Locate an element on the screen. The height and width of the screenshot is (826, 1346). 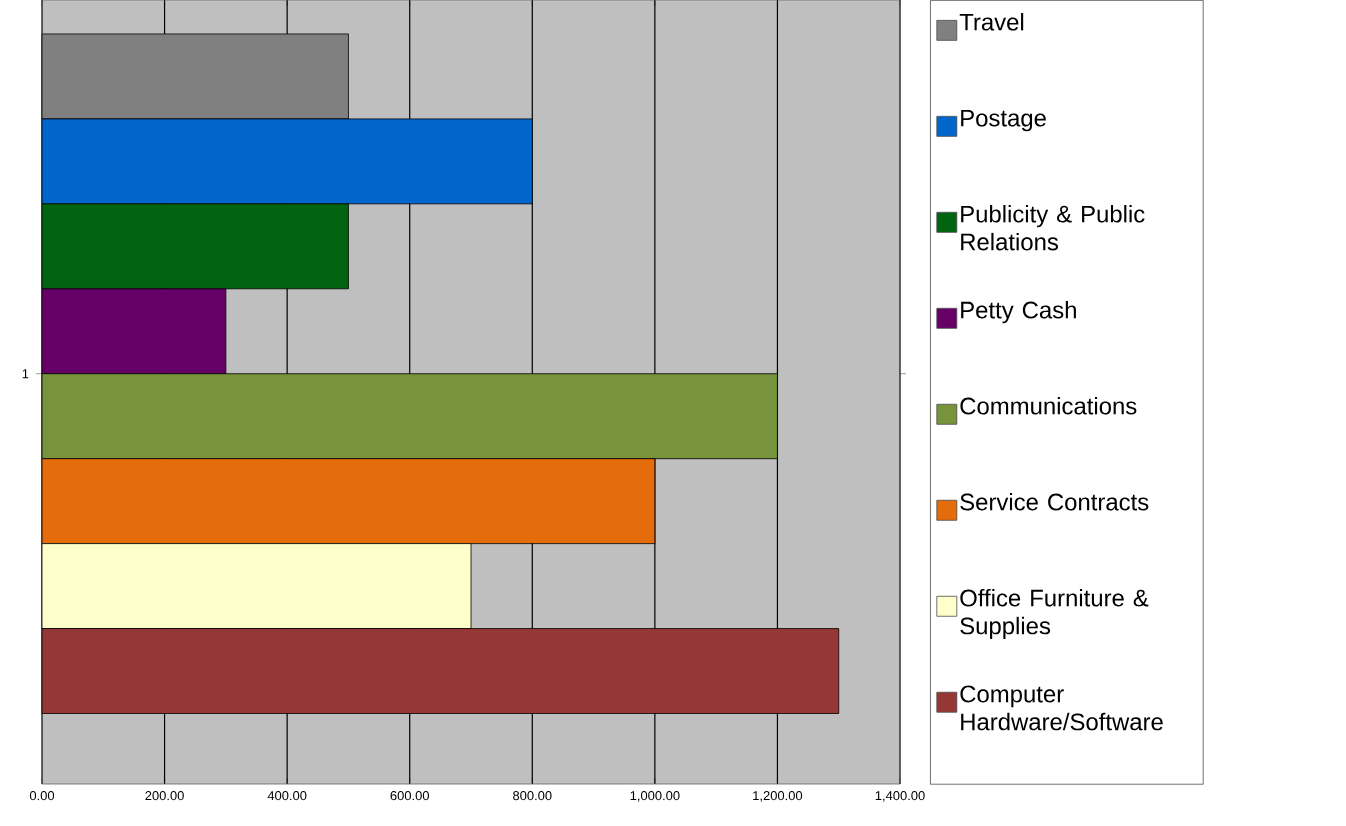
legend-label: Office Furniture & Supplies is located at coordinates (1054, 614).